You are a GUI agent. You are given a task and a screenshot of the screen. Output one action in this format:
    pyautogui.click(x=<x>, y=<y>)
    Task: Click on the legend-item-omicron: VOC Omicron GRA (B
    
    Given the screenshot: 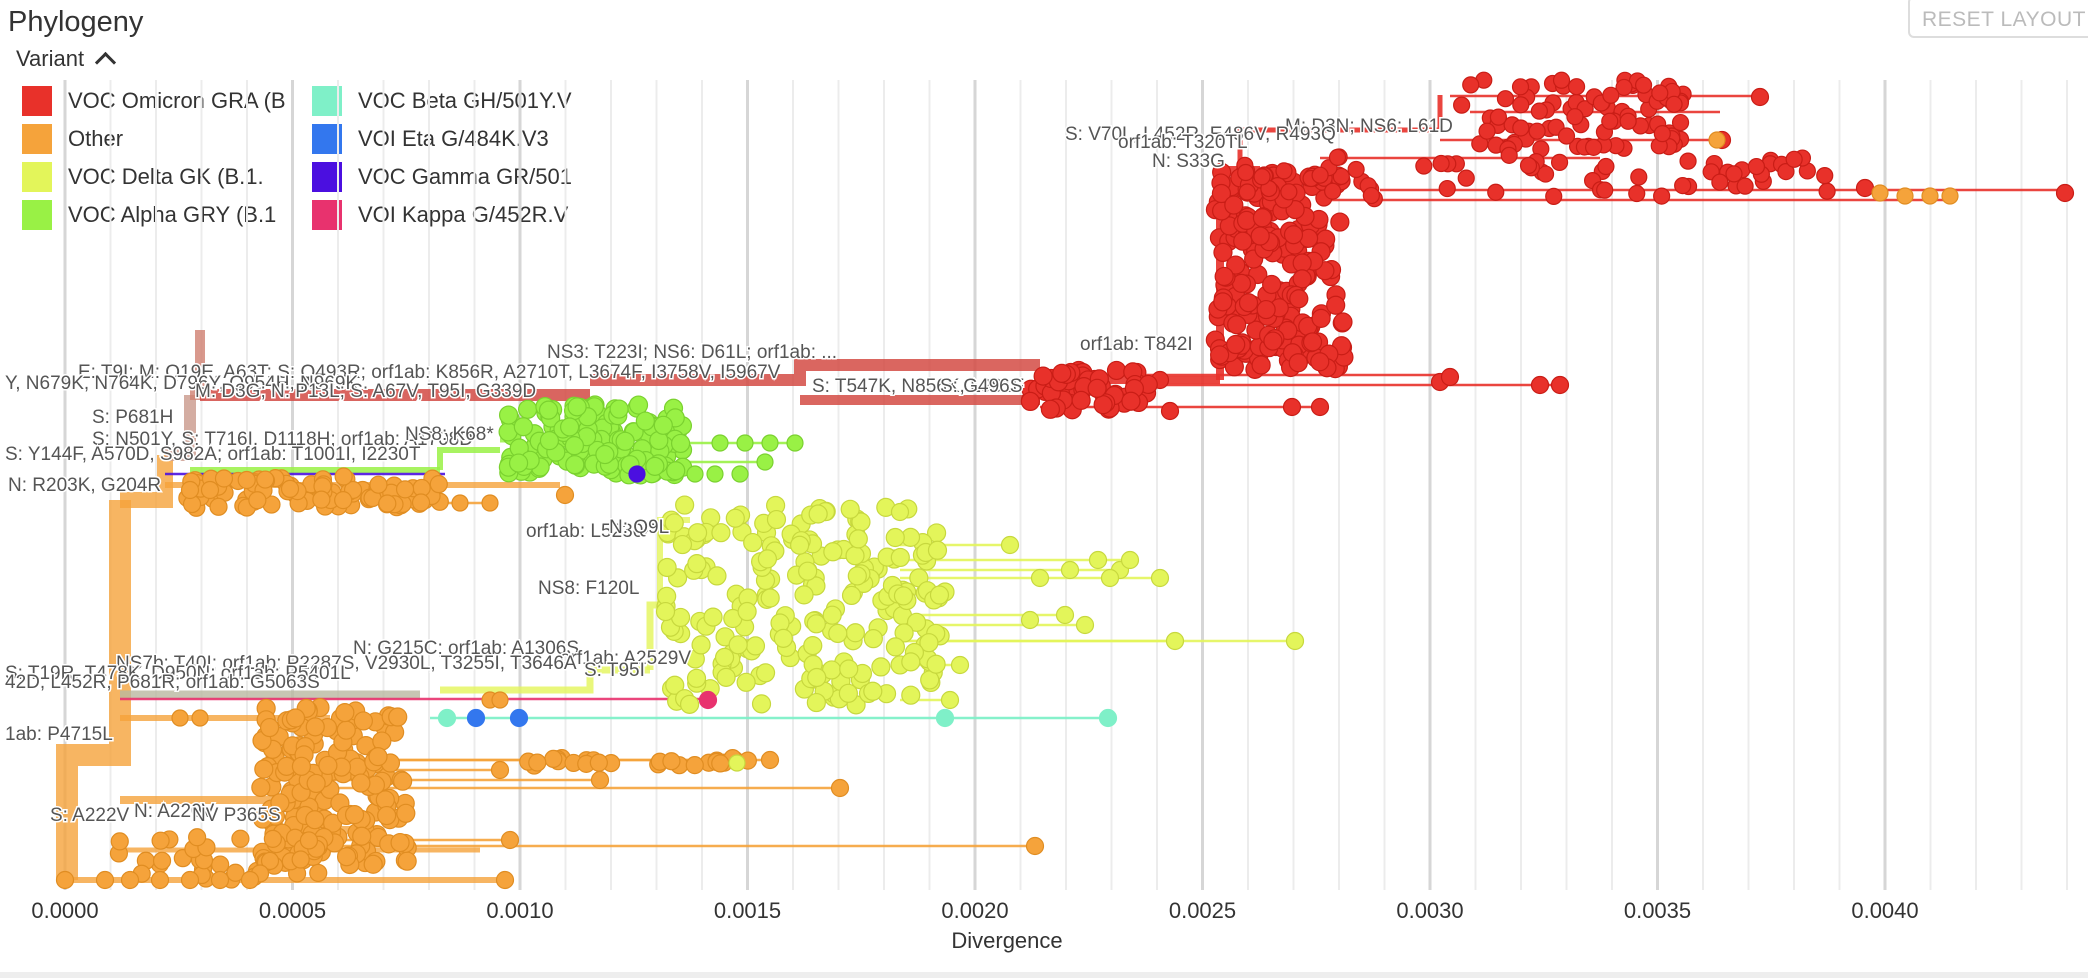 What is the action you would take?
    pyautogui.click(x=161, y=103)
    